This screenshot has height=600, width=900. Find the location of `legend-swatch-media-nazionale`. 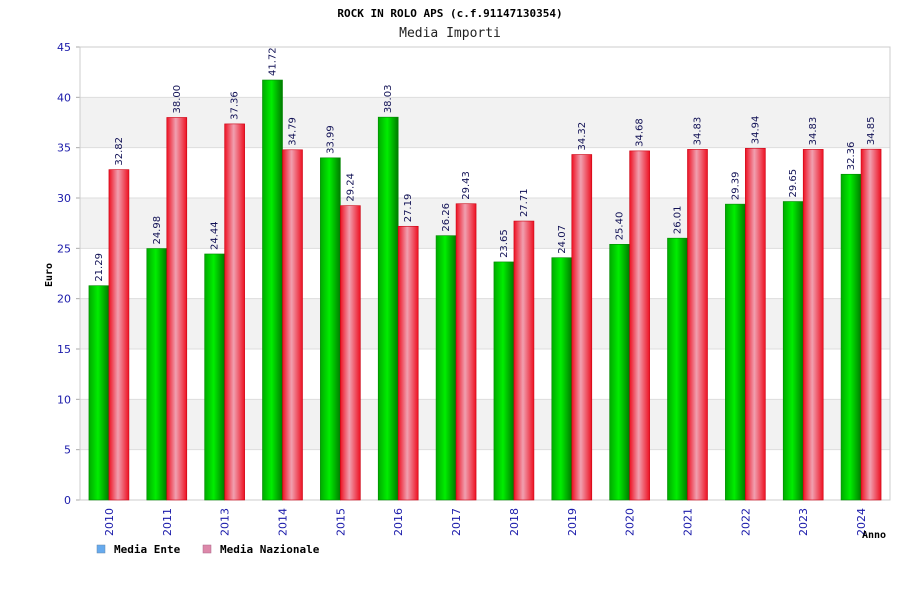

legend-swatch-media-nazionale is located at coordinates (207, 549).